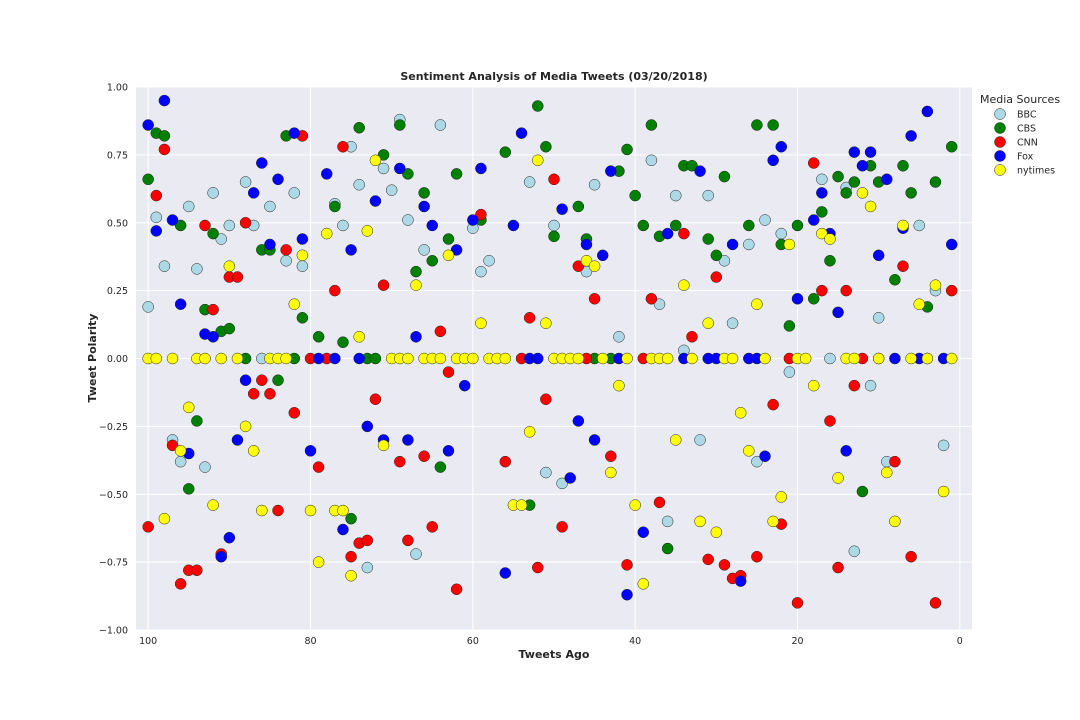  Describe the element at coordinates (117, 291) in the screenshot. I see `y-tick-label: 0.25` at that location.